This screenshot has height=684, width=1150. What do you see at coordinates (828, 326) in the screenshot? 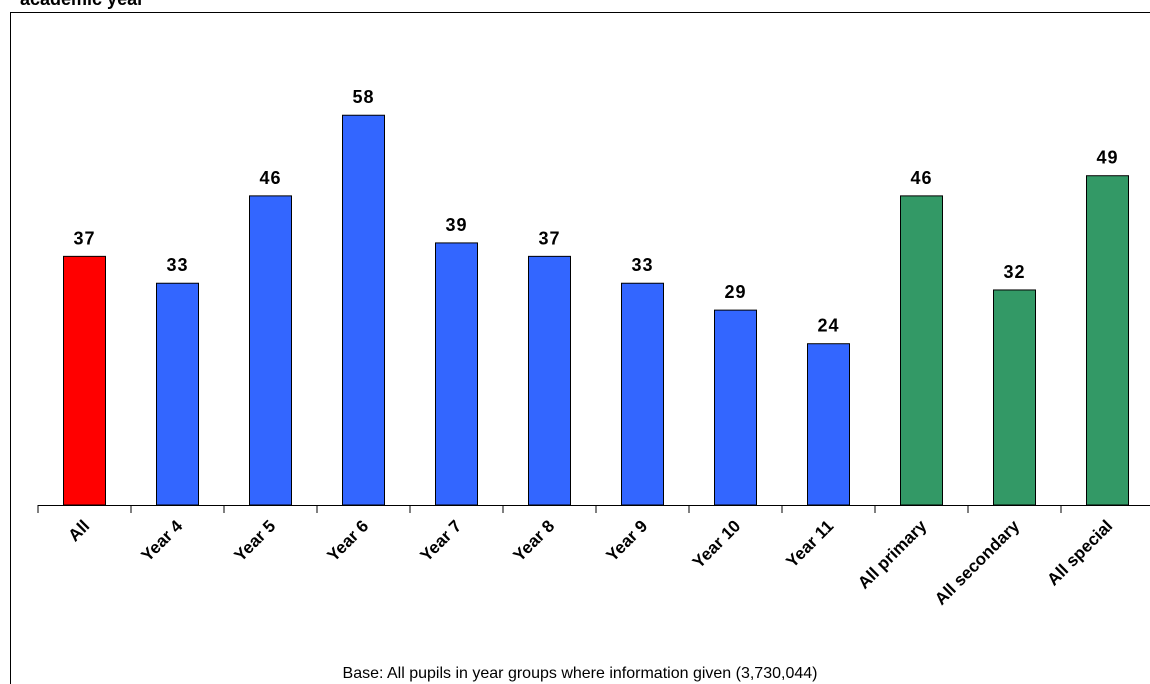
I see `data-label: 24` at bounding box center [828, 326].